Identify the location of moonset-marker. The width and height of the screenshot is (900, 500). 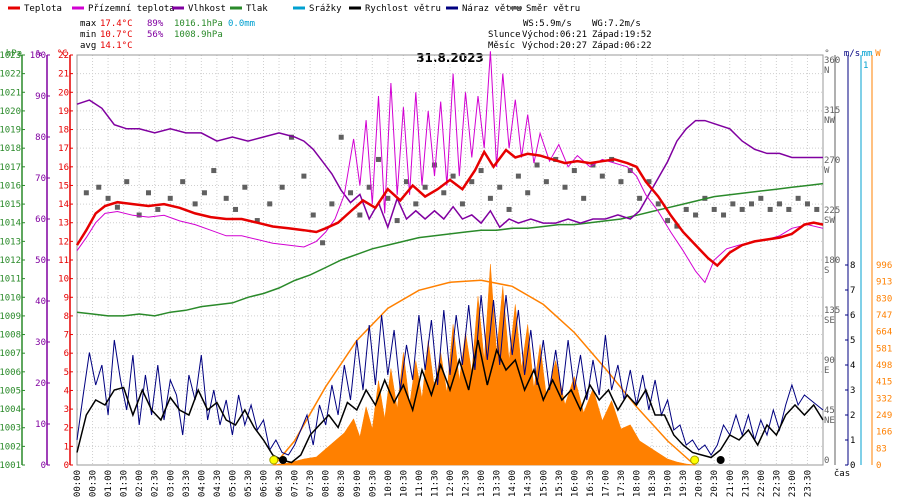
(283, 460).